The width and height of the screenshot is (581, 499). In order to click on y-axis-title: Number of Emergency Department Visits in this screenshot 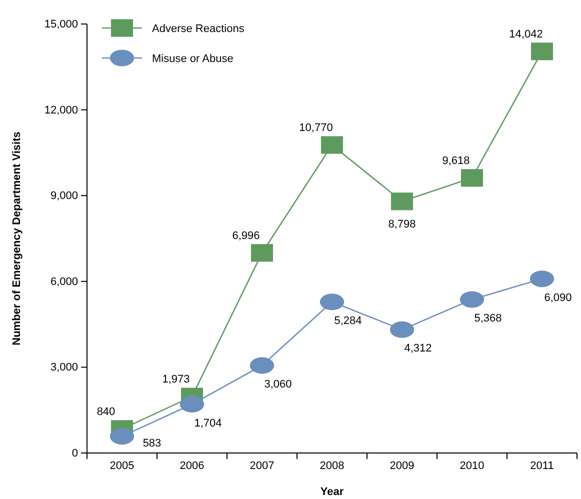, I will do `click(17, 239)`.